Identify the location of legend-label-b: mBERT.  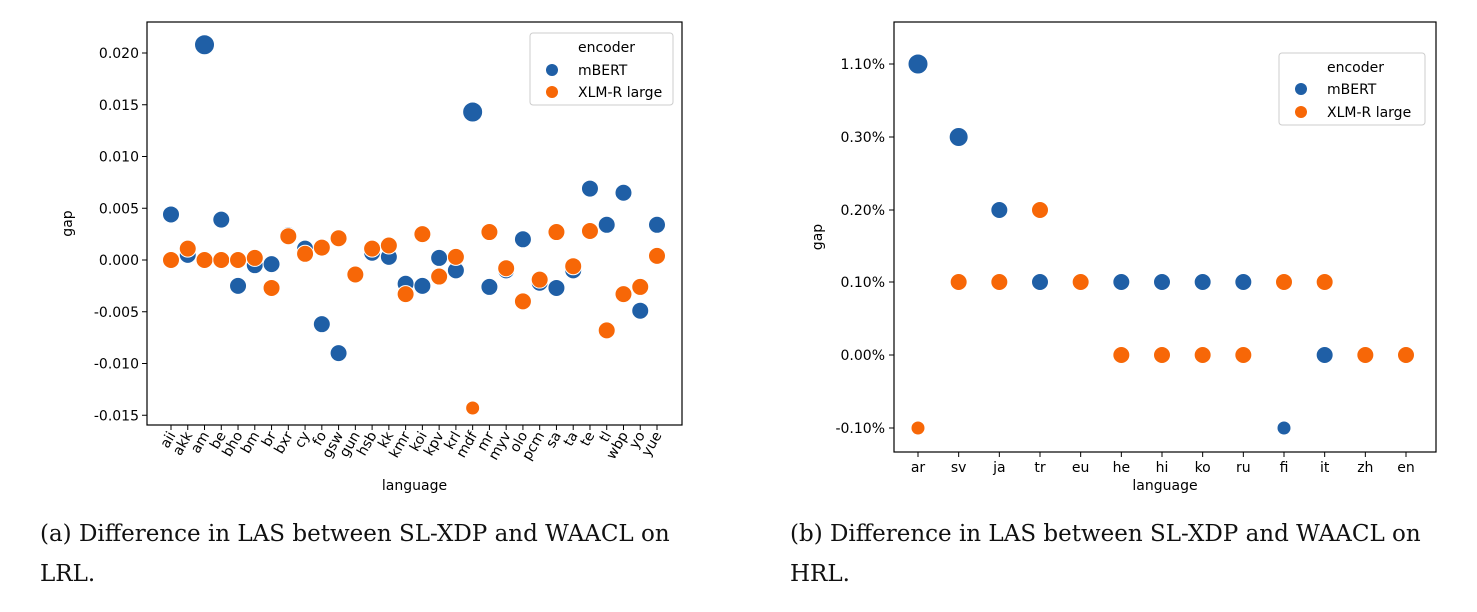
(1352, 90).